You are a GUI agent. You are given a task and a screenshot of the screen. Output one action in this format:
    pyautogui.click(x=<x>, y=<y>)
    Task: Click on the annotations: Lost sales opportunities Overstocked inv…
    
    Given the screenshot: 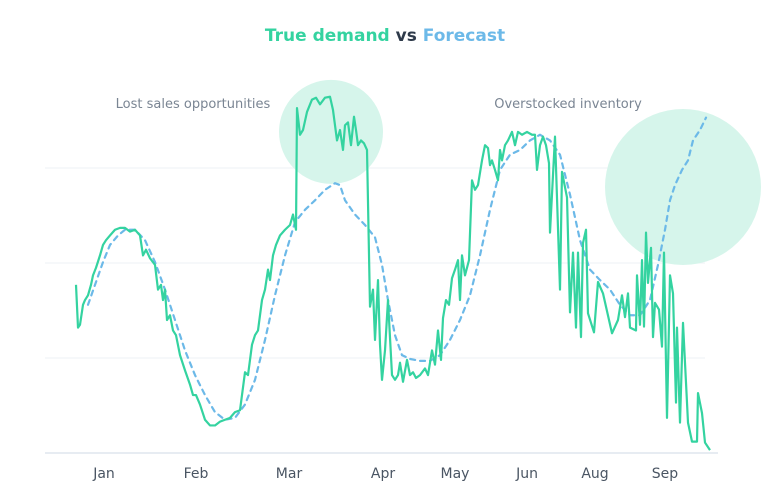 What is the action you would take?
    pyautogui.click(x=379, y=104)
    